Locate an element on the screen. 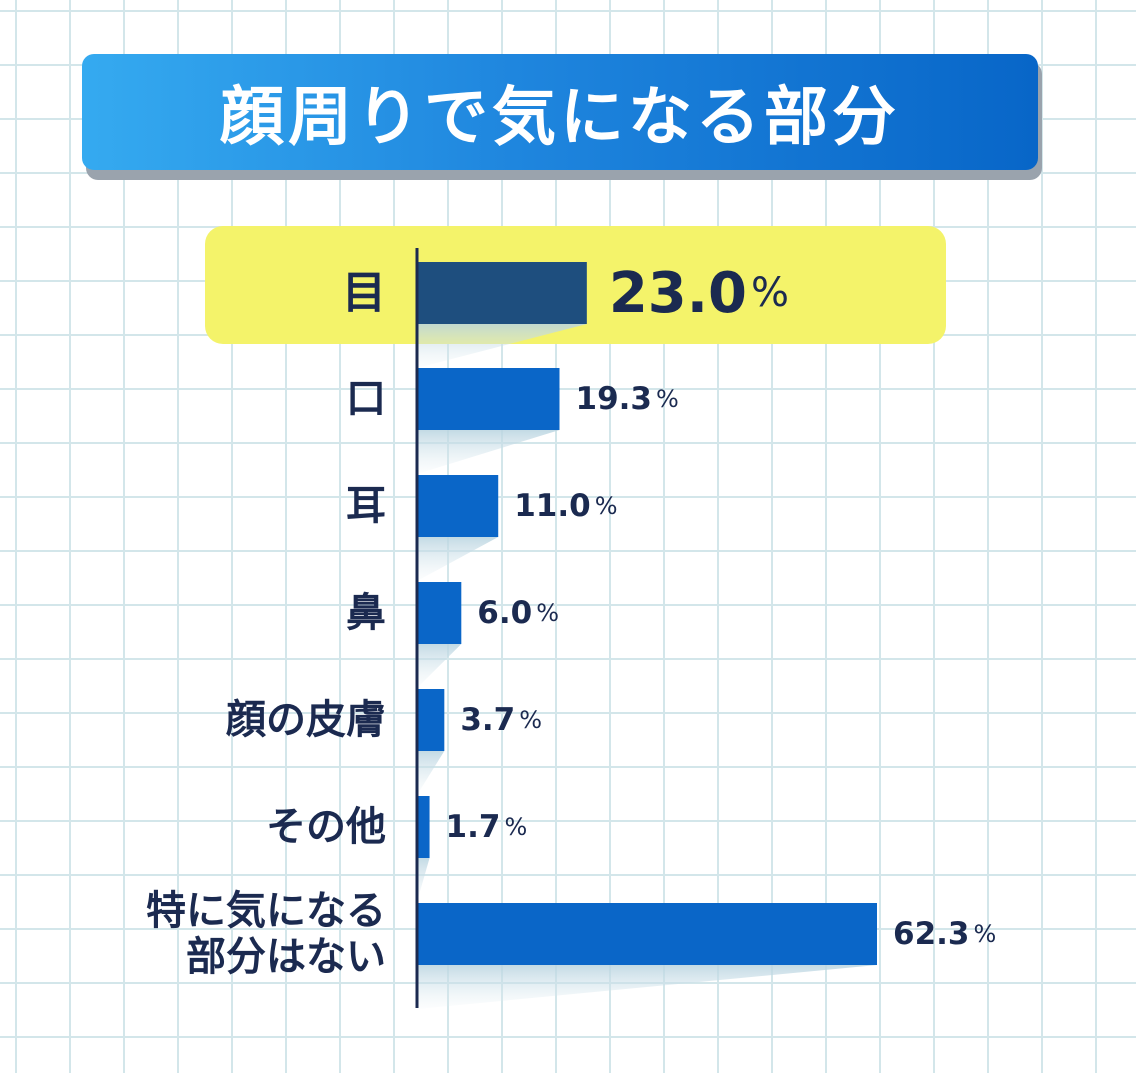 This screenshot has height=1073, width=1136. category-label: その他 is located at coordinates (326, 827).